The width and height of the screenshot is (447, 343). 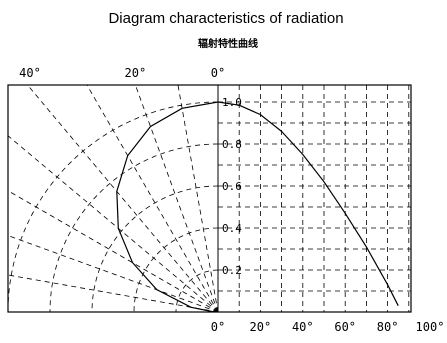 I want to click on y-tick-label: 0.8, so click(x=232, y=144).